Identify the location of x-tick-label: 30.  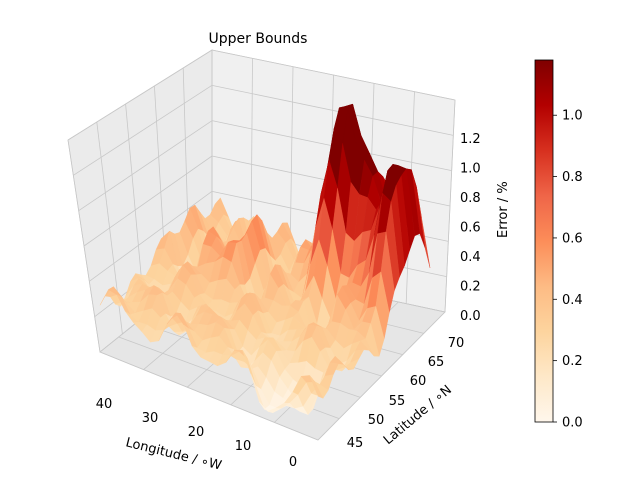
(150, 418).